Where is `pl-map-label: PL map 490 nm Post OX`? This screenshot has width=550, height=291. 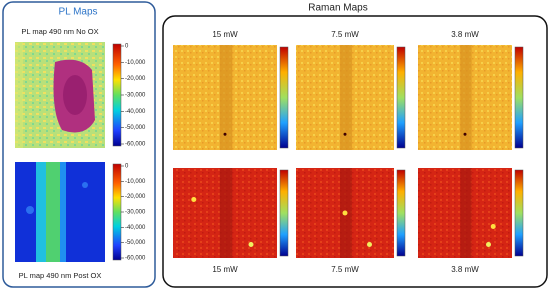 pl-map-label: PL map 490 nm Post OX is located at coordinates (60, 275).